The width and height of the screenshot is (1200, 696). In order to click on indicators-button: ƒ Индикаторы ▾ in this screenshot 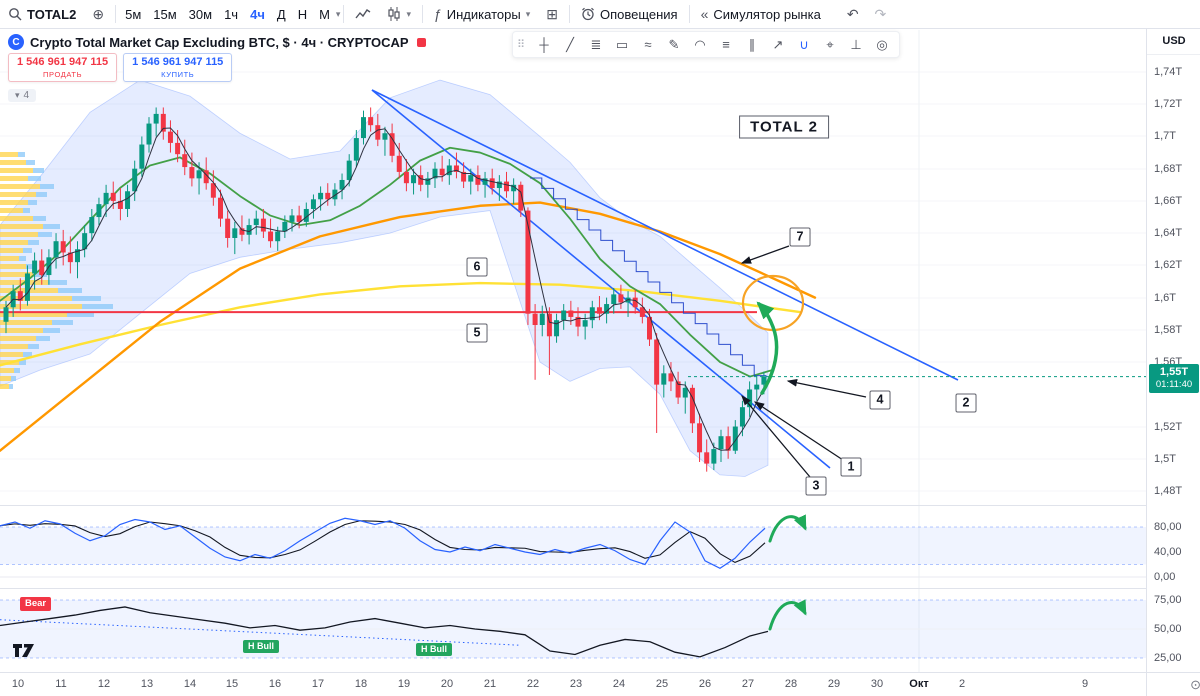, I will do `click(482, 14)`.